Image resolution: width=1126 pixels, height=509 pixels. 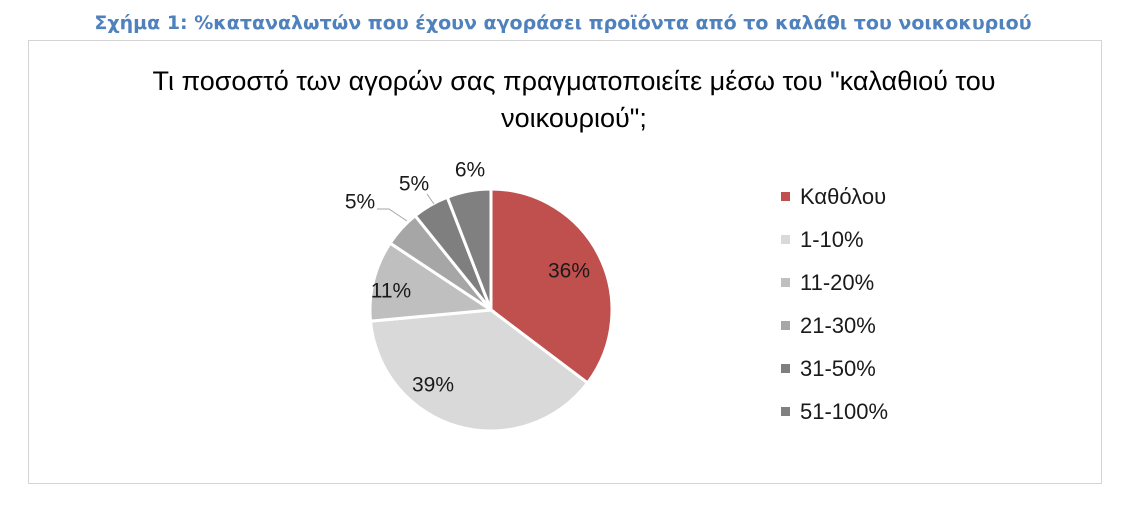 What do you see at coordinates (844, 411) in the screenshot?
I see `legend-label-6: 51-100%` at bounding box center [844, 411].